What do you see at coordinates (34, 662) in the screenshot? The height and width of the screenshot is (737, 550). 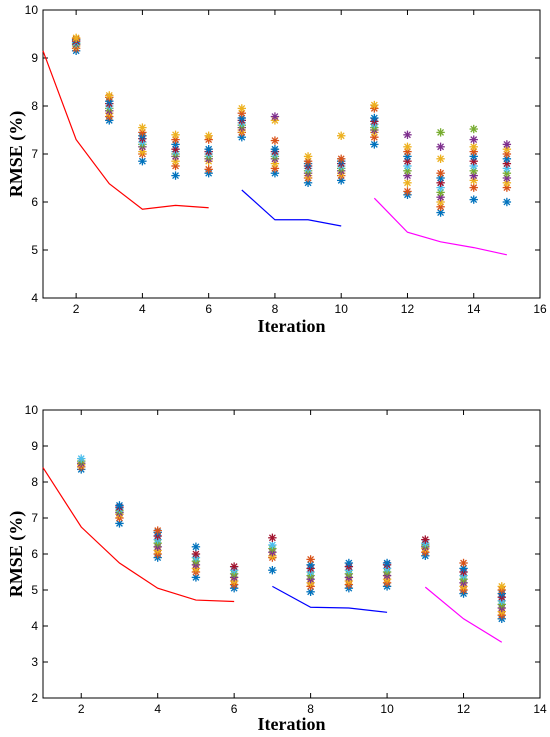 I see `y-tick-label: 3` at bounding box center [34, 662].